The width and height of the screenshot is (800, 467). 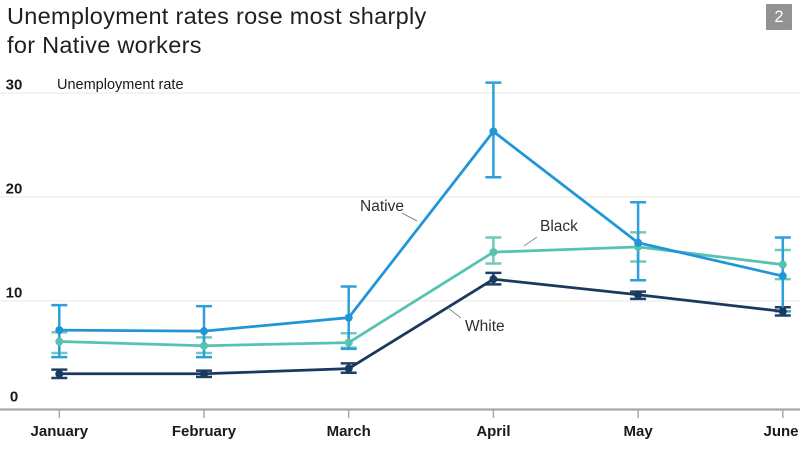 What do you see at coordinates (14, 397) in the screenshot?
I see `y-tick-label: 0` at bounding box center [14, 397].